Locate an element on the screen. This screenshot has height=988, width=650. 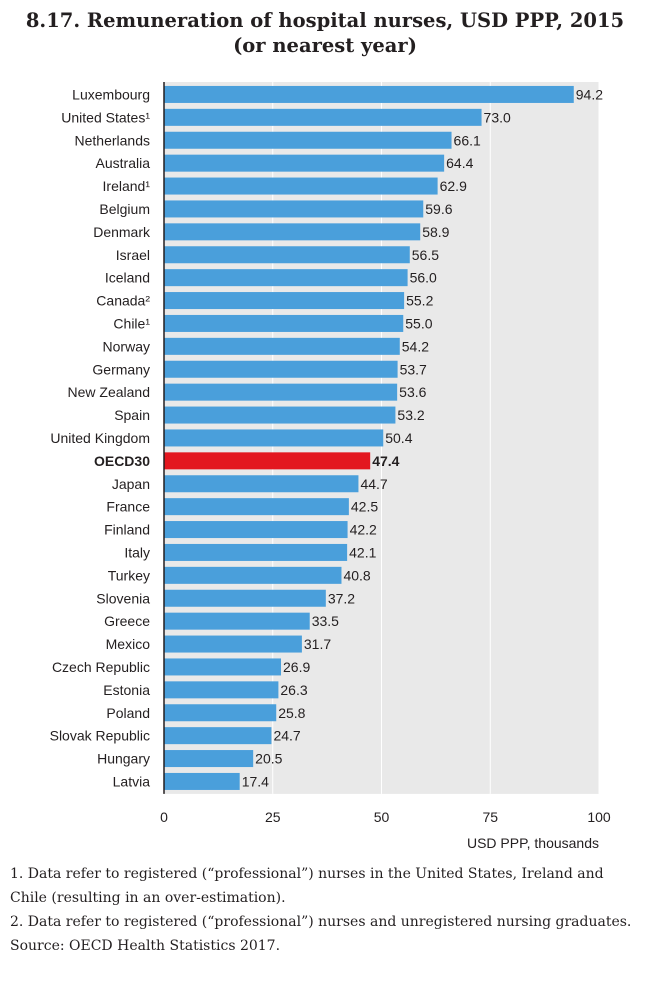
category-label: Belgium is located at coordinates (124, 209).